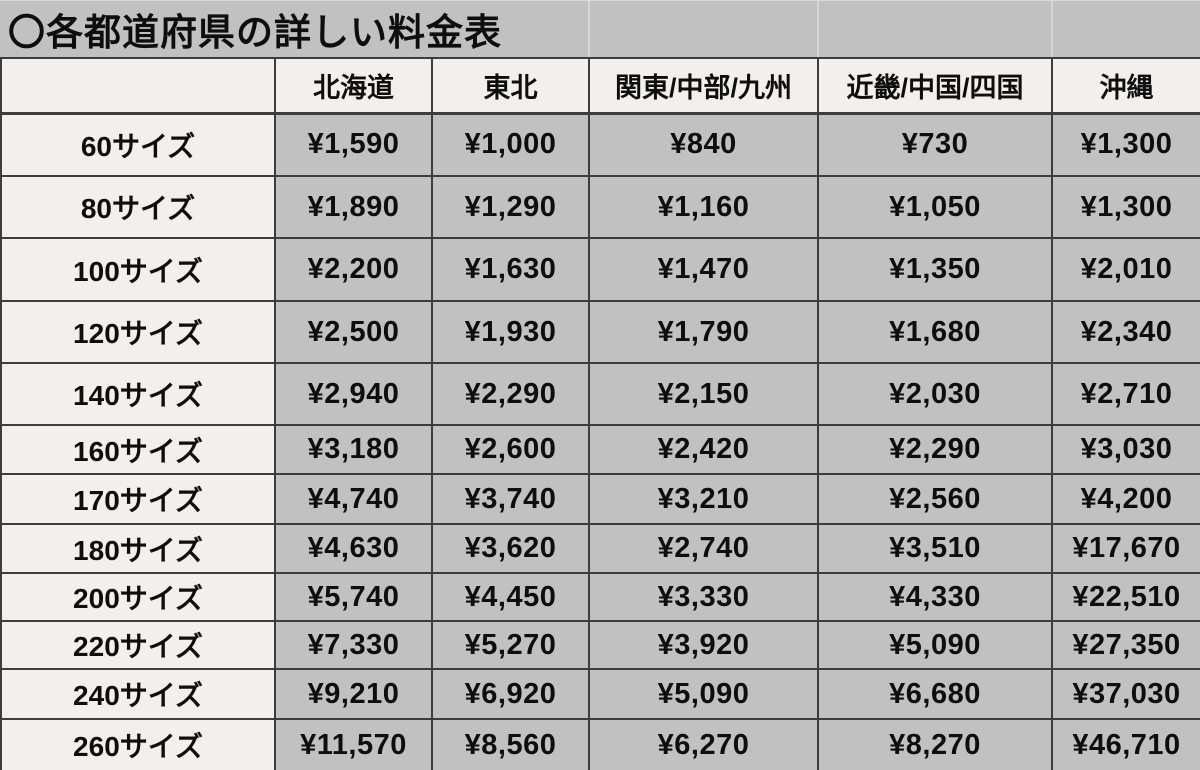 This screenshot has height=770, width=1200. I want to click on price-cell-hokkaido: ¥4,630, so click(353, 548).